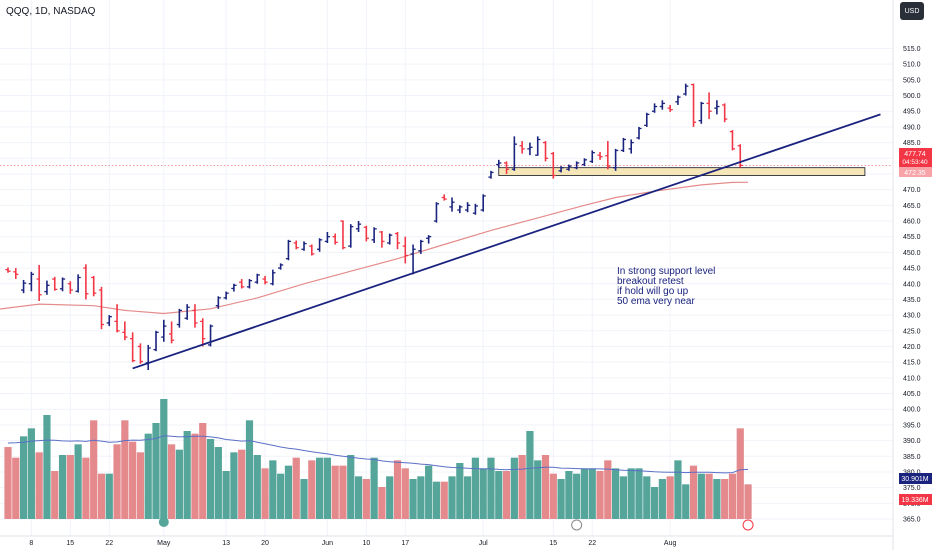 This screenshot has height=550, width=932. I want to click on y-tick-label: 470.0, so click(912, 190).